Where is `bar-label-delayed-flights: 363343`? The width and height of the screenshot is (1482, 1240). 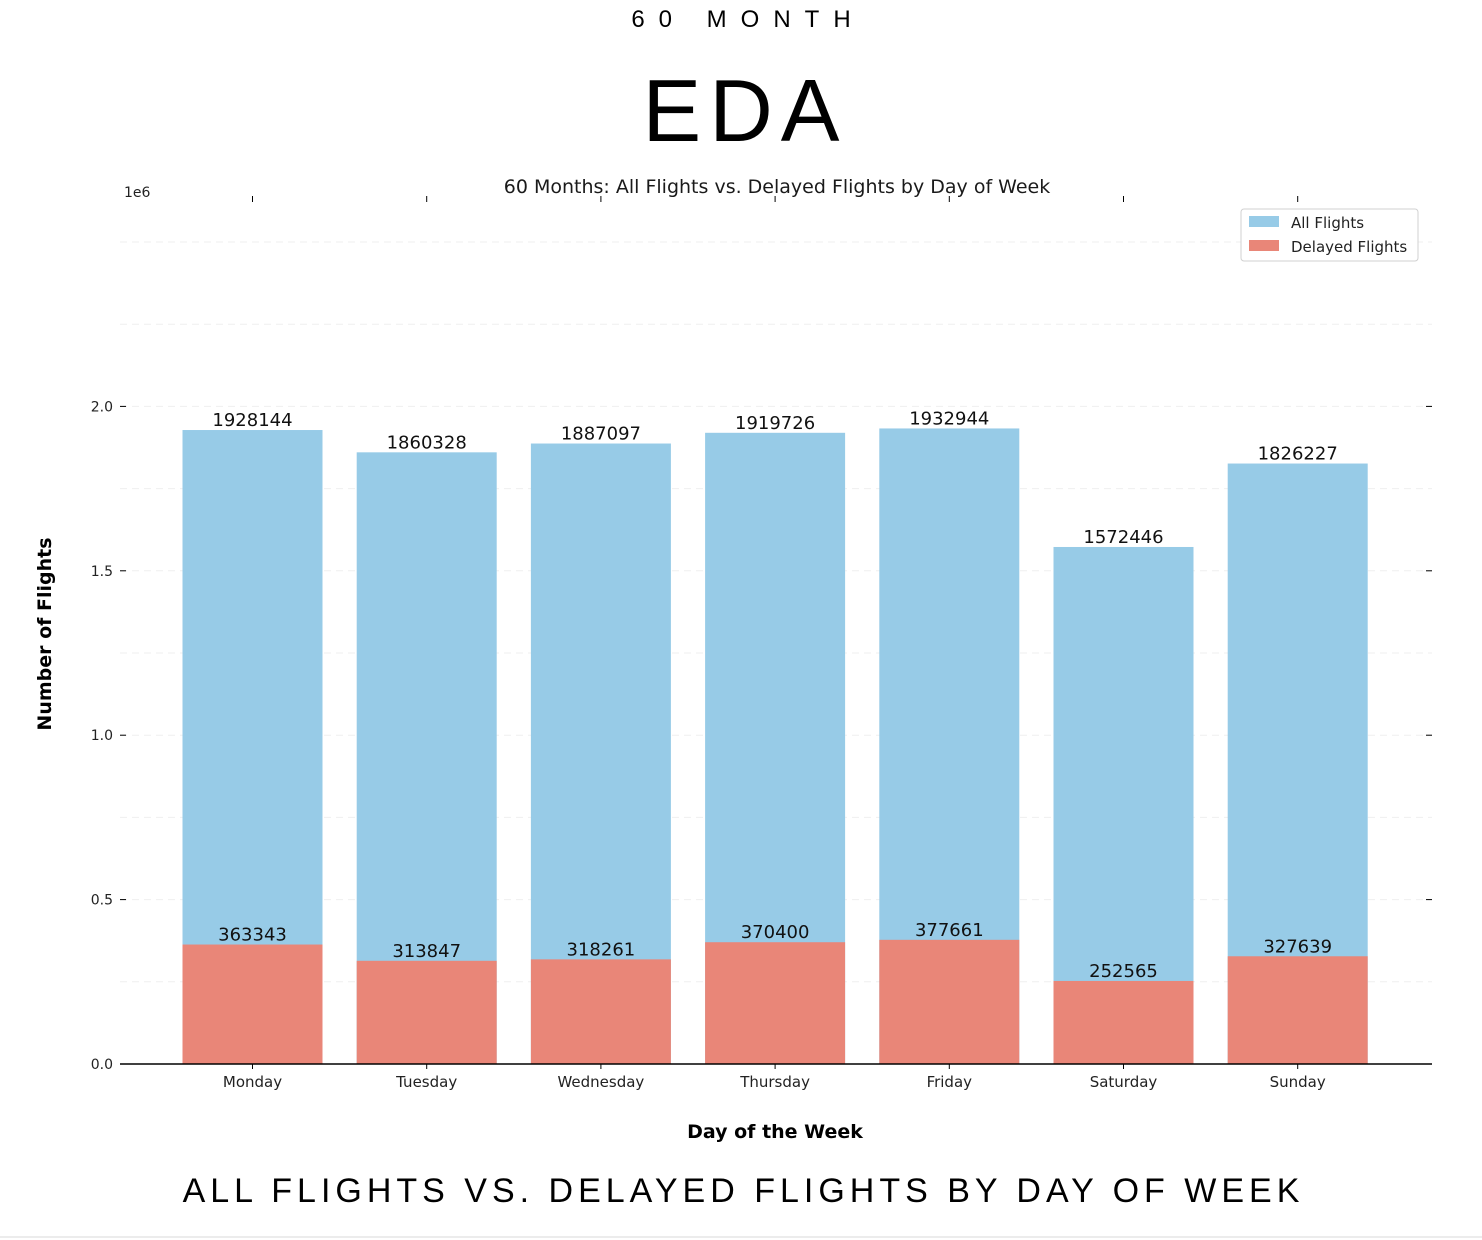 bar-label-delayed-flights: 363343 is located at coordinates (252, 935).